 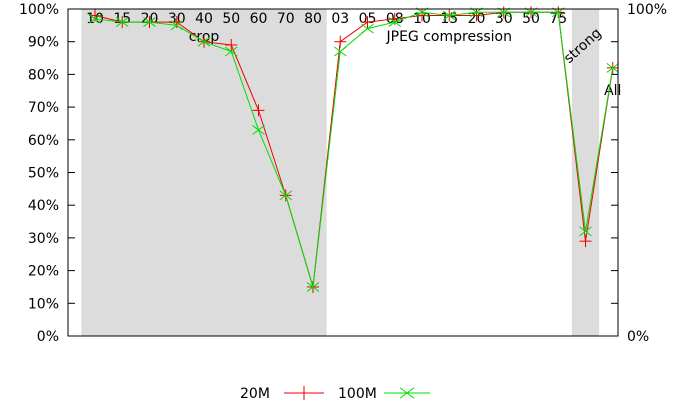 What do you see at coordinates (259, 19) in the screenshot?
I see `x-tick-label: 60` at bounding box center [259, 19].